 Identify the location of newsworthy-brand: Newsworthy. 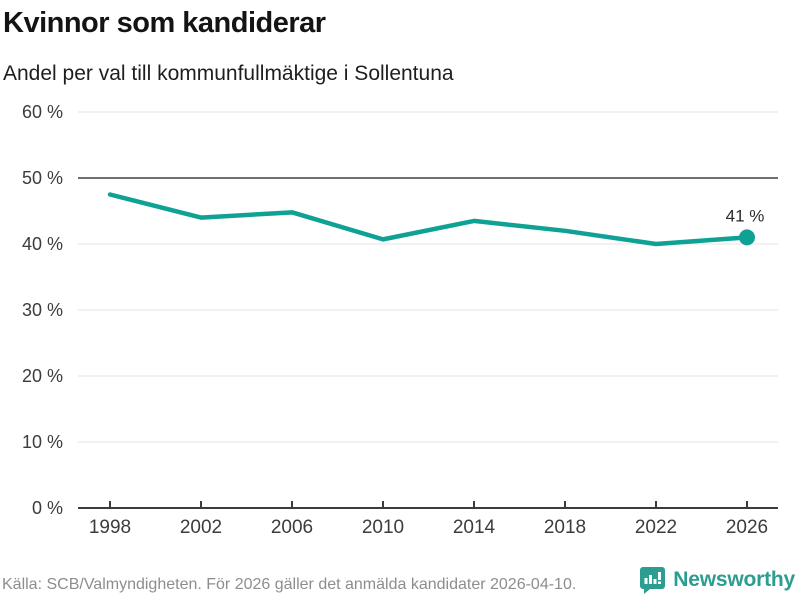
(717, 580).